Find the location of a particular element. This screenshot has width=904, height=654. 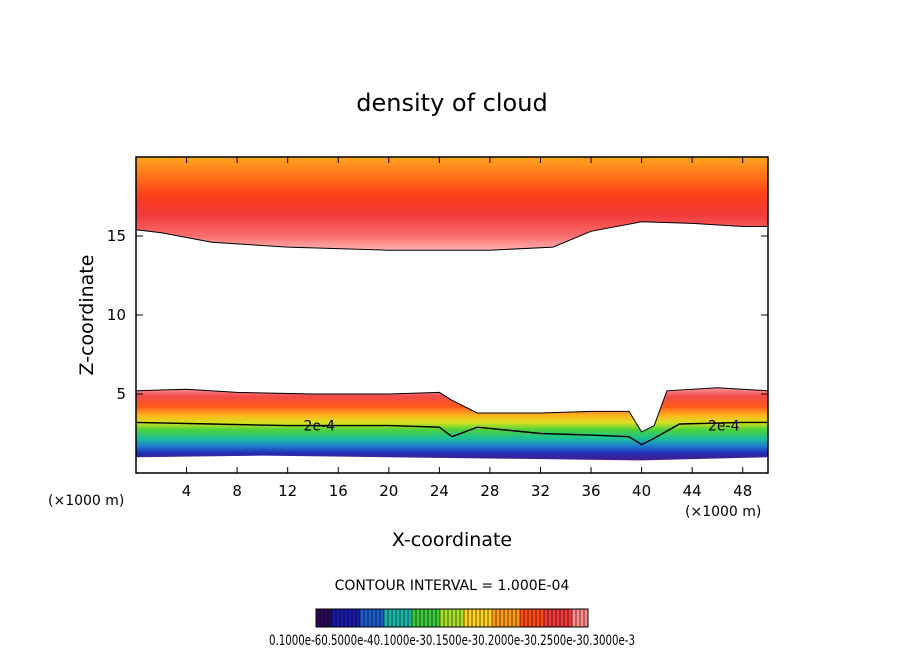

x-tick-label: 28 is located at coordinates (489, 491).